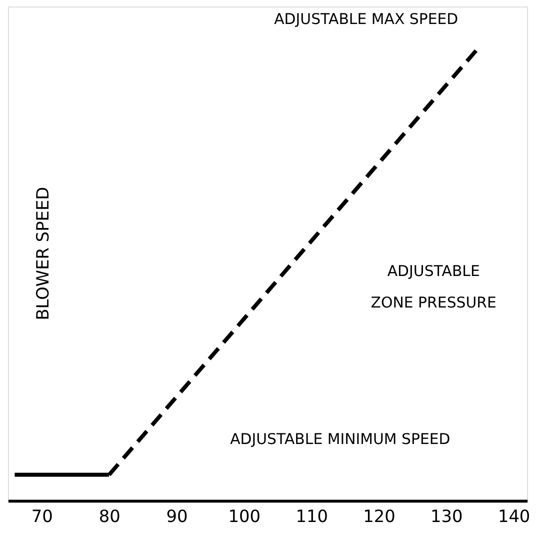  I want to click on x-tick-label: 120, so click(379, 516).